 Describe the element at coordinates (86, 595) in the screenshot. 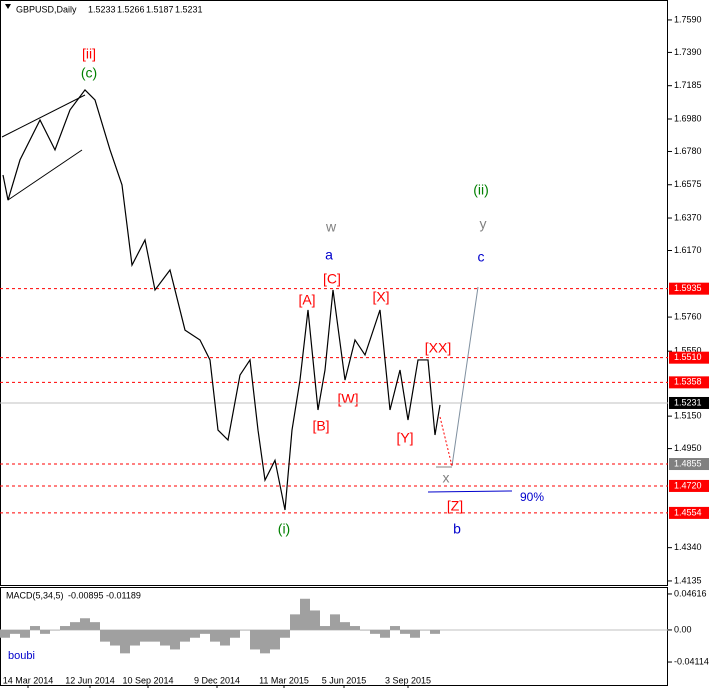

I see `macd-main: -0.00895` at that location.